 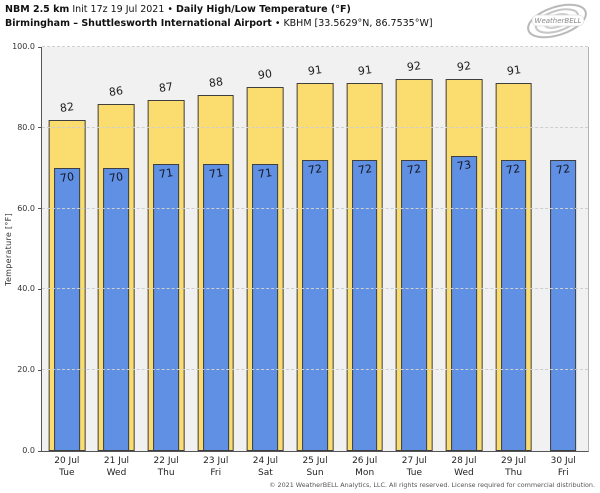 What do you see at coordinates (265, 75) in the screenshot?
I see `high-value-label: 90` at bounding box center [265, 75].